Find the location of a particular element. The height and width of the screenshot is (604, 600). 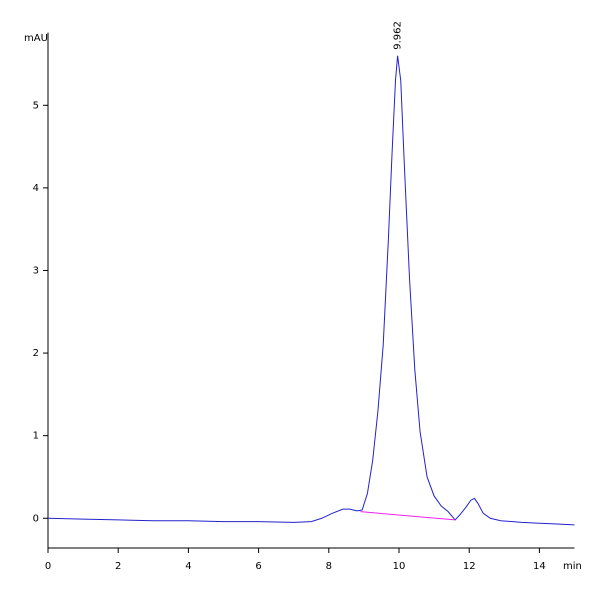

trace is located at coordinates (408, 516).